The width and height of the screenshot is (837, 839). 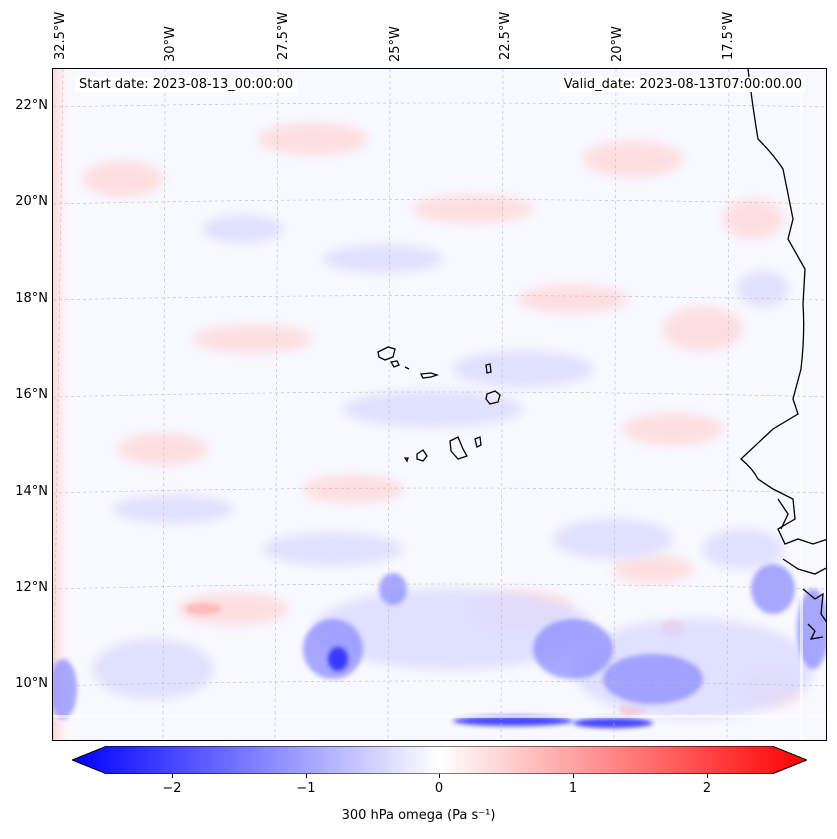 What do you see at coordinates (64, 404) in the screenshot?
I see `left-edge-strip` at bounding box center [64, 404].